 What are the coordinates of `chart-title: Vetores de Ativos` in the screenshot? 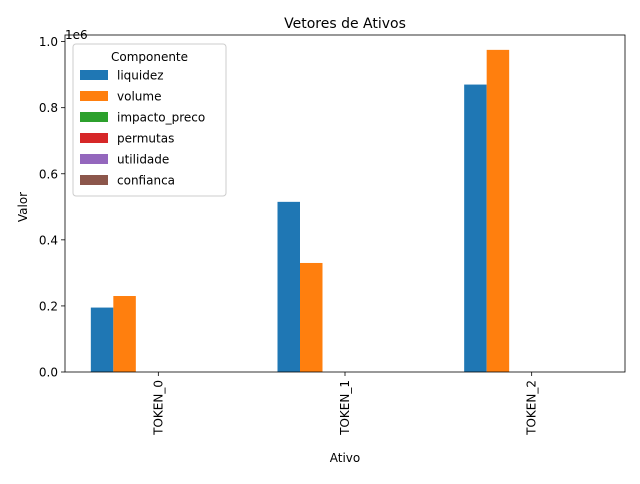 It's located at (345, 24).